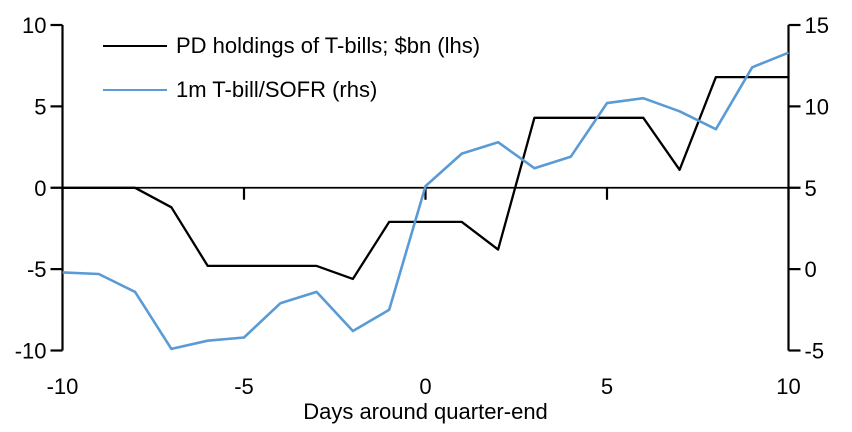 The image size is (852, 432). What do you see at coordinates (40, 188) in the screenshot?
I see `left-axis-tick-label: 0` at bounding box center [40, 188].